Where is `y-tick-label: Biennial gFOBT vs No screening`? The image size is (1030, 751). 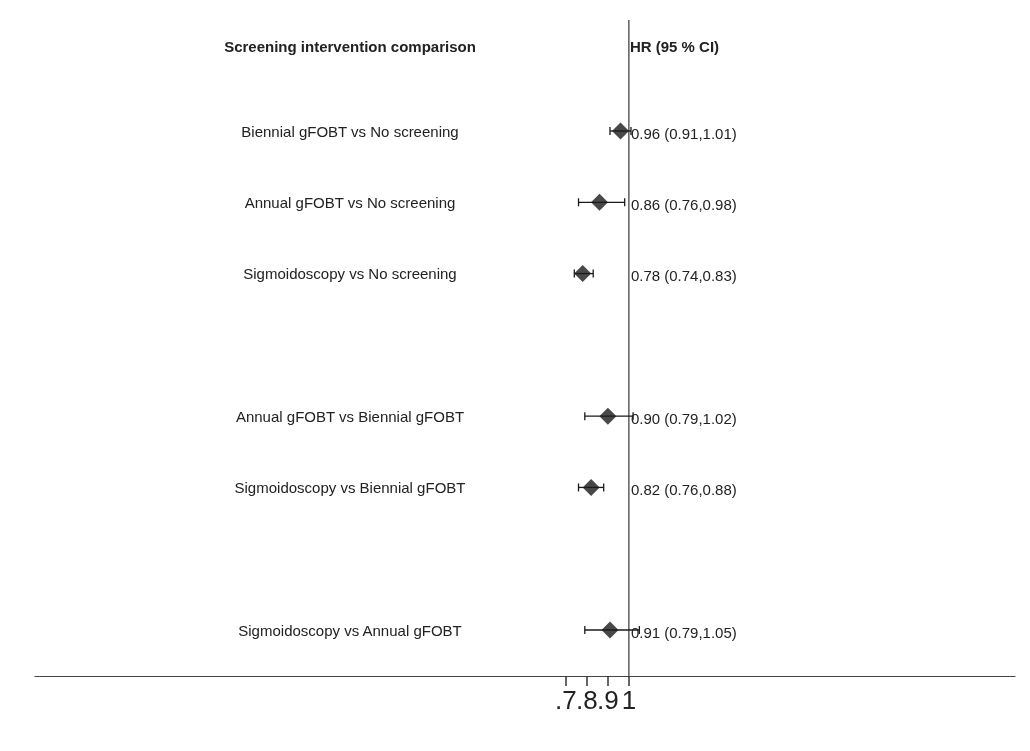
y-tick-label: Biennial gFOBT vs No screening is located at coordinates (350, 131).